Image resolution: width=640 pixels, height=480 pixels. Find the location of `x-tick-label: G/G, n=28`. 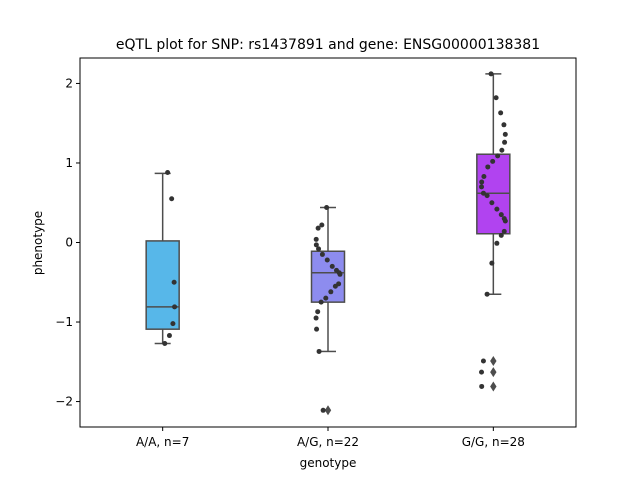

x-tick-label: G/G, n=28 is located at coordinates (493, 442).